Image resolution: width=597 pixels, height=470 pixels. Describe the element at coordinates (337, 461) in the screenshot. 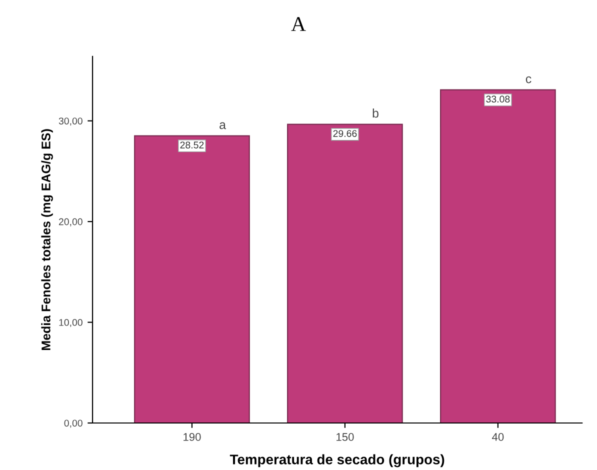

I see `x-axis-title: Temperatura de secado (grupos)` at that location.